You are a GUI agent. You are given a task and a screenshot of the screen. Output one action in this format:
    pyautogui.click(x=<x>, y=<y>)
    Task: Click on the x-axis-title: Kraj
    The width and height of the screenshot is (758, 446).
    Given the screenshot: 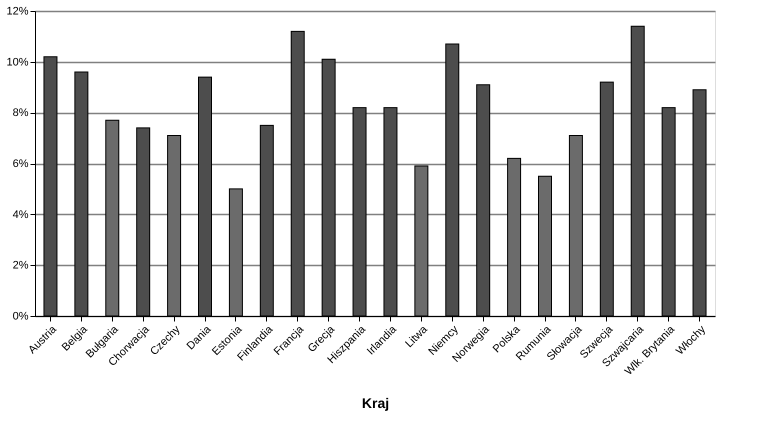 What is the action you would take?
    pyautogui.click(x=376, y=403)
    